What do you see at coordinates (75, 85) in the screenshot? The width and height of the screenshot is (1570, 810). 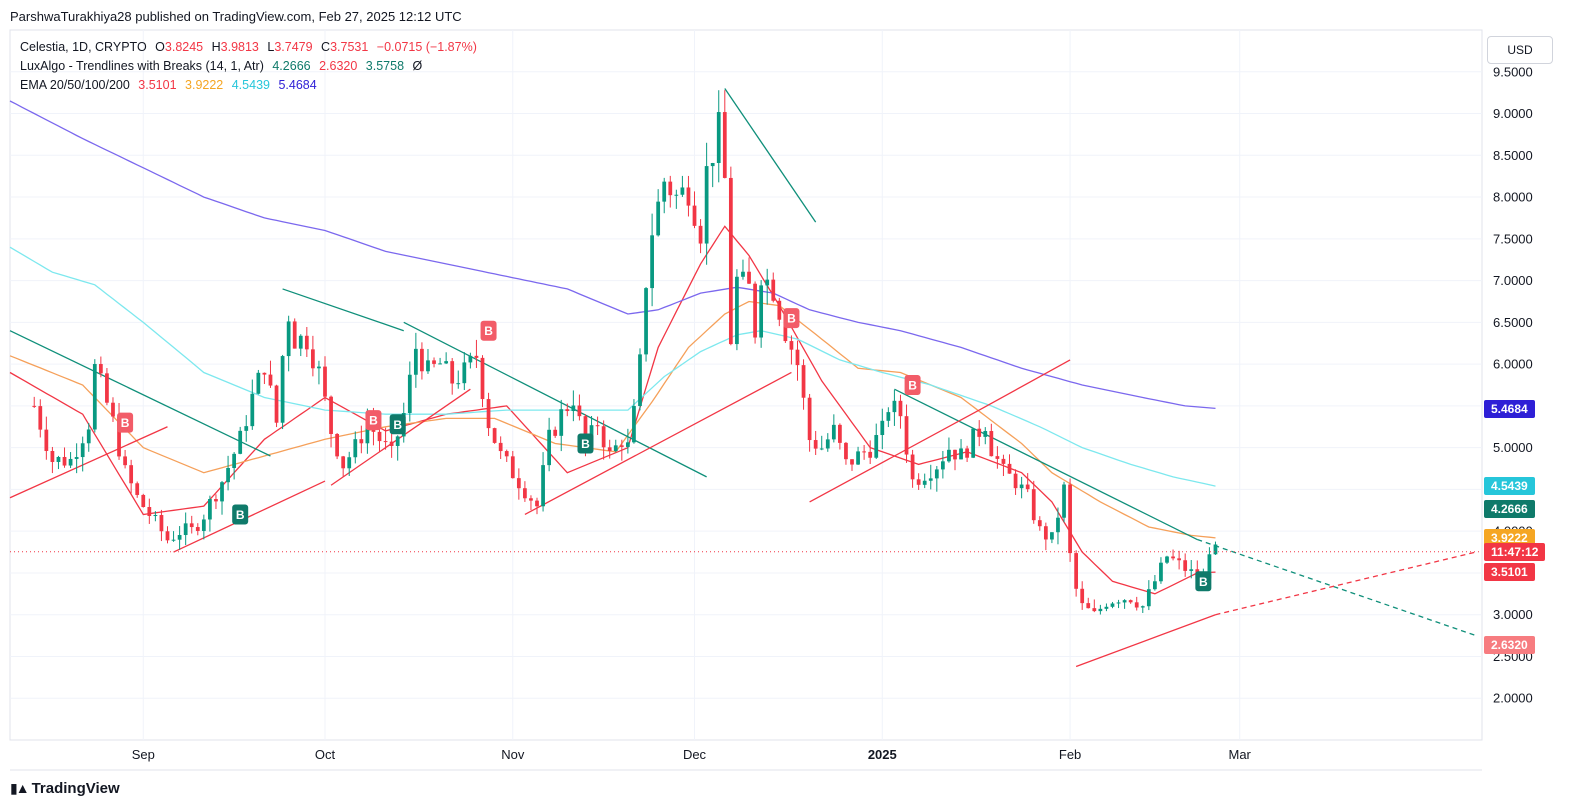 I see `indicator2-name: EMA 20/50/100/200` at bounding box center [75, 85].